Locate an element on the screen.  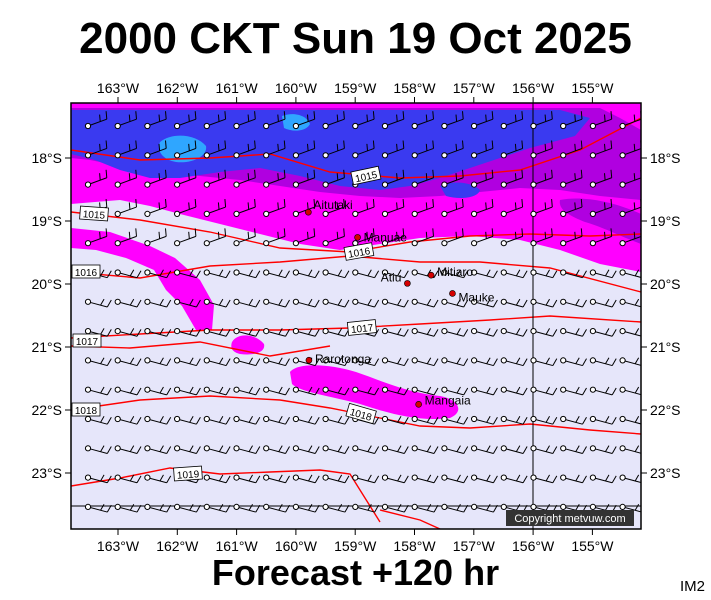
lon-label-top: 160°W is located at coordinates (296, 88).